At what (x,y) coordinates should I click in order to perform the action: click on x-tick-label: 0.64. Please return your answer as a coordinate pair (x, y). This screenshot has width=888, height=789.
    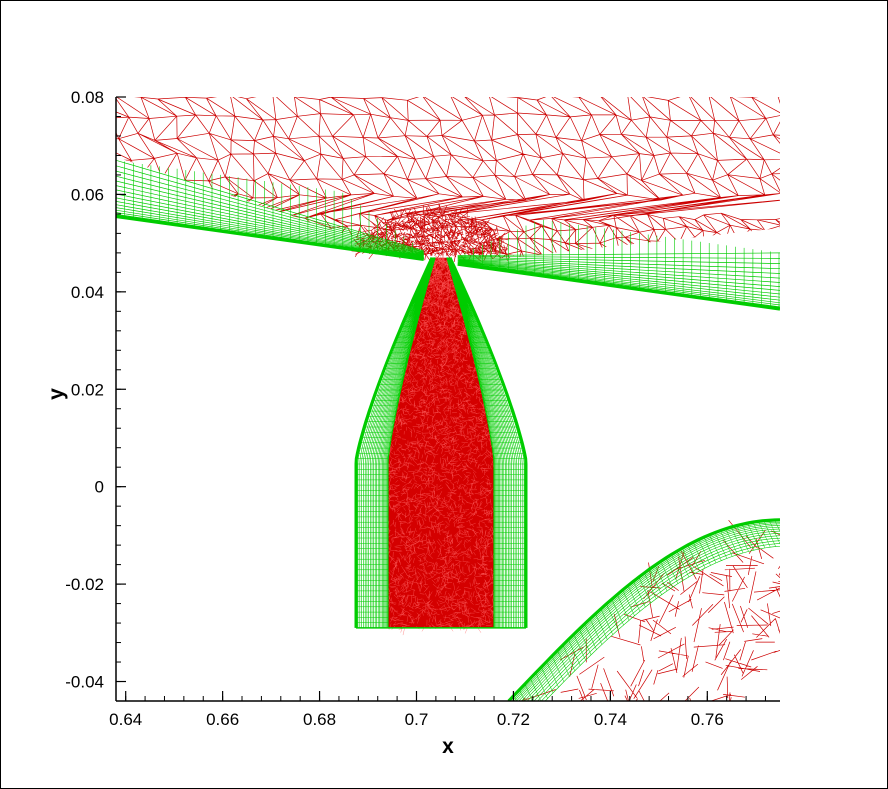
    Looking at the image, I should click on (125, 719).